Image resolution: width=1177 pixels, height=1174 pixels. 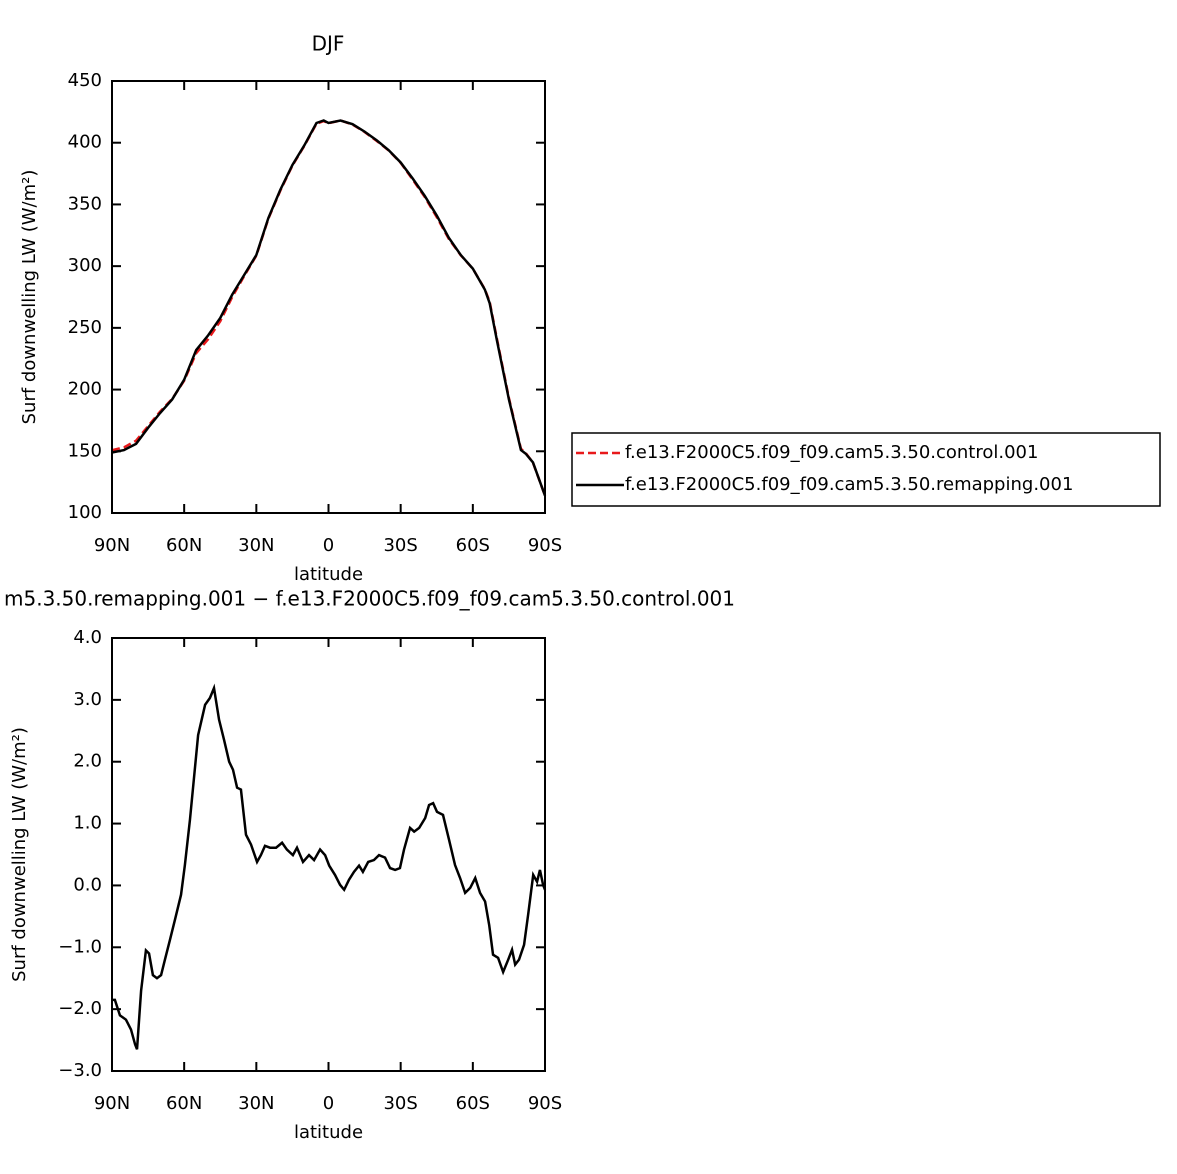 What do you see at coordinates (85, 80) in the screenshot?
I see `y-tick-label: 450` at bounding box center [85, 80].